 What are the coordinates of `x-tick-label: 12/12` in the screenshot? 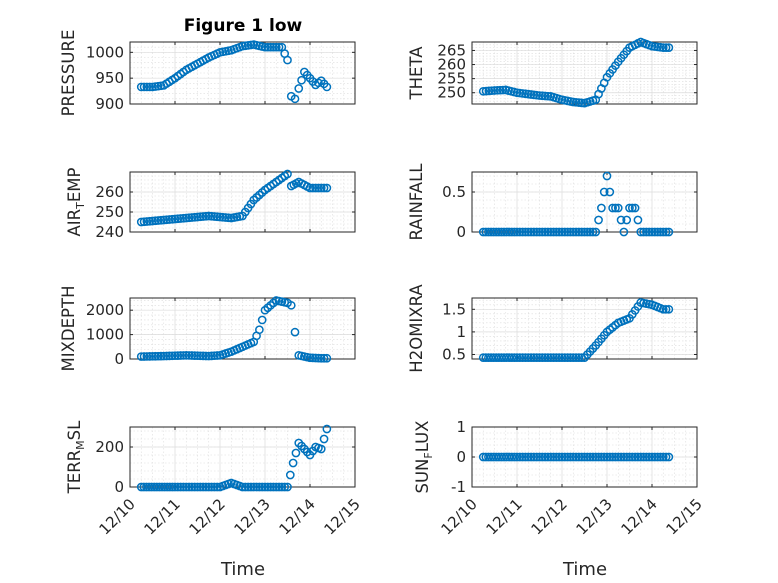 It's located at (207, 516).